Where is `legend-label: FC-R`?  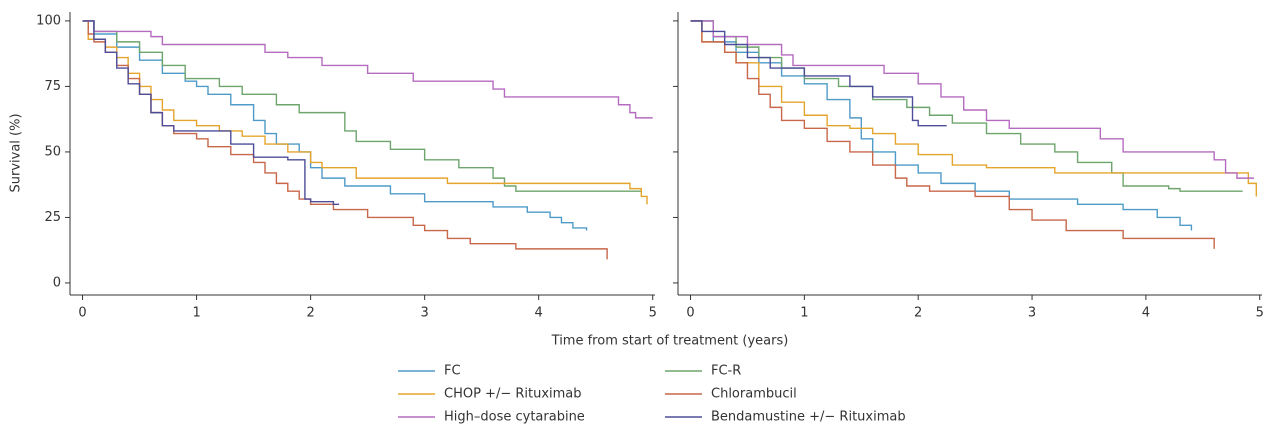
legend-label: FC-R is located at coordinates (726, 371).